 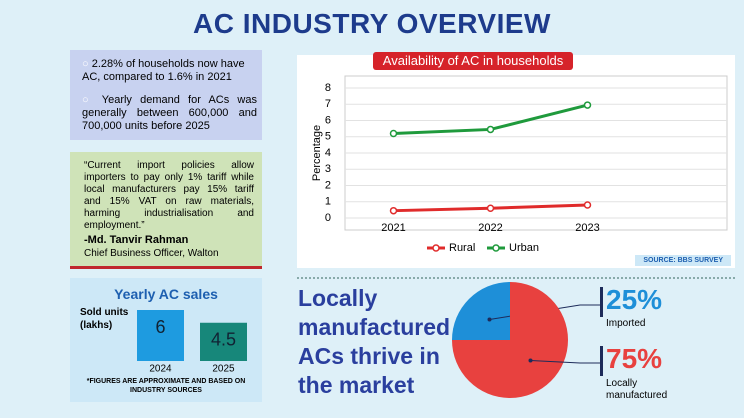 I want to click on source: SOURCE: BBS SURVEY, so click(x=683, y=260).